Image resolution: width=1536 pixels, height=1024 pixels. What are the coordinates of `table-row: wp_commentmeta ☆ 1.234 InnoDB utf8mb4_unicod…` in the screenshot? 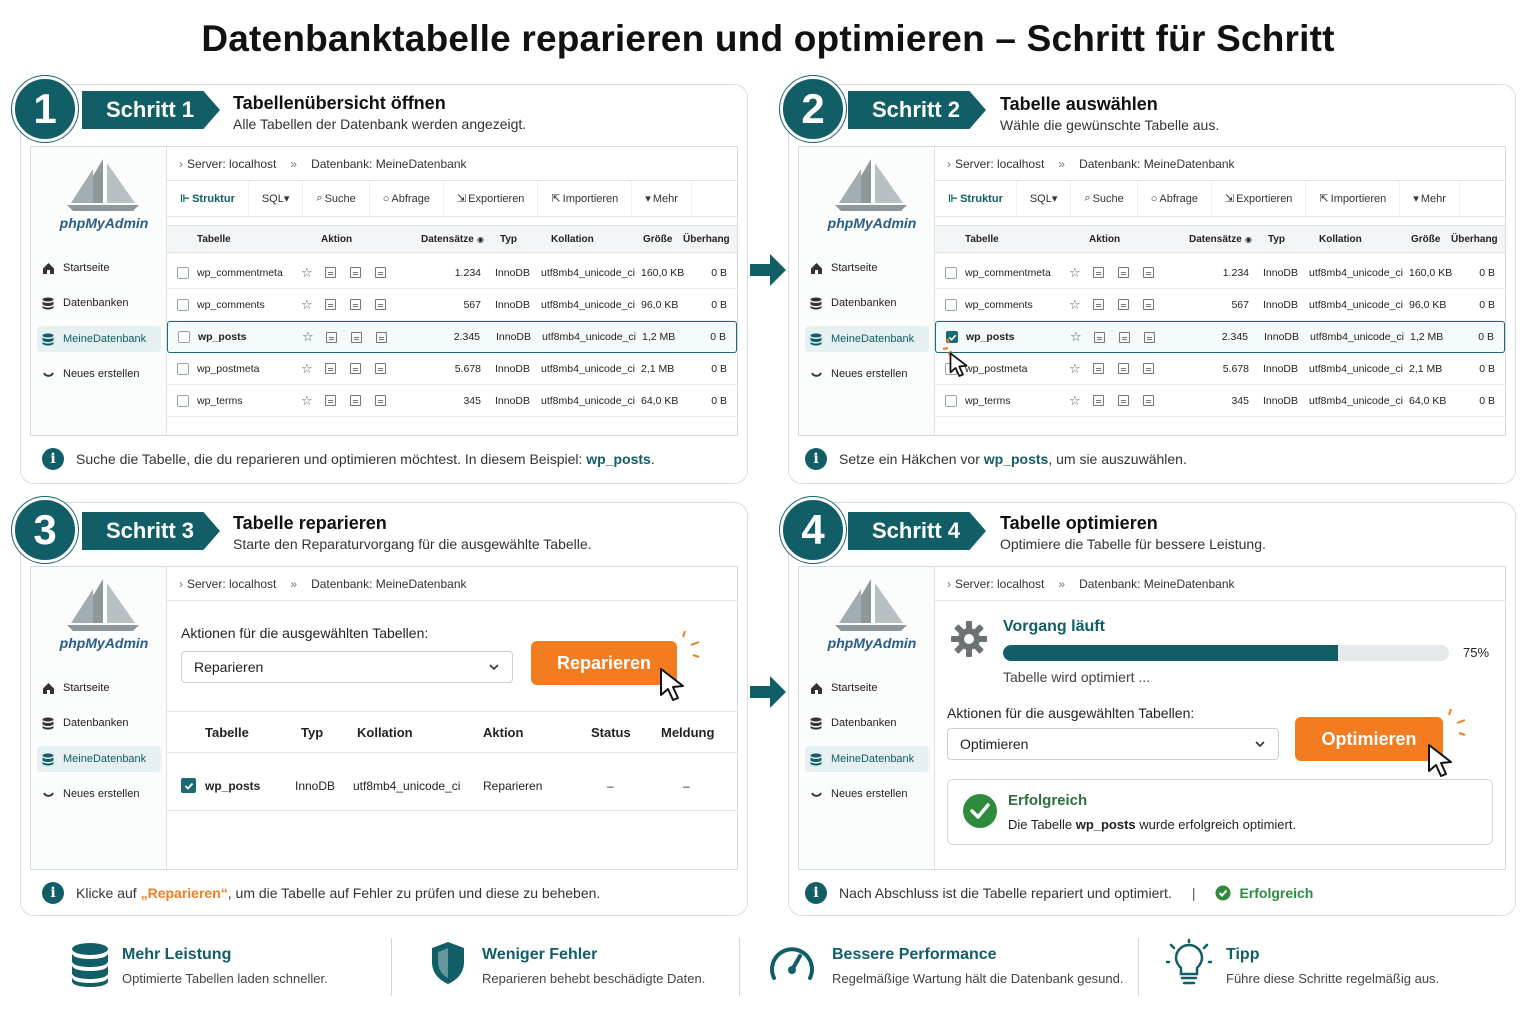 It's located at (452, 273).